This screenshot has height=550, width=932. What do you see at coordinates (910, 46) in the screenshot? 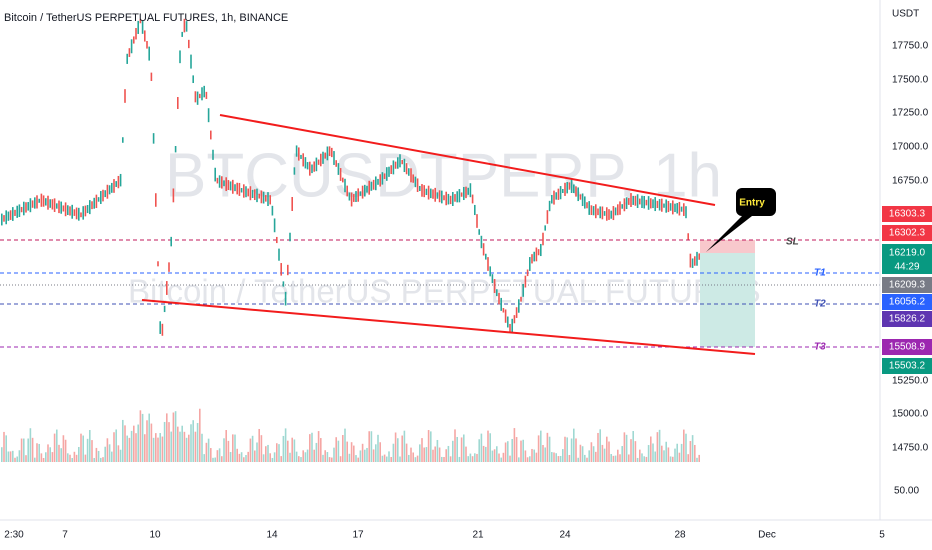
I see `price-label: 17750.0` at bounding box center [910, 46].